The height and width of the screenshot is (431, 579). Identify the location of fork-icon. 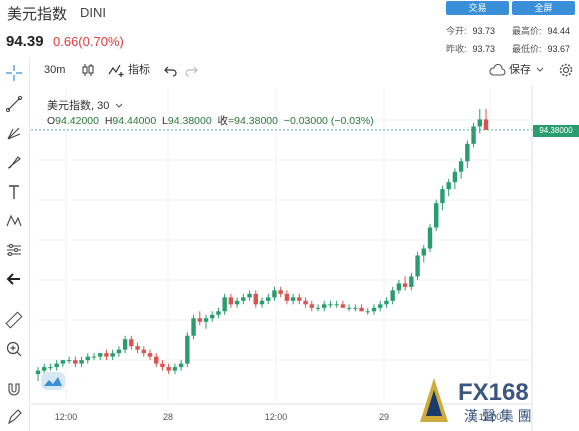
(14, 133).